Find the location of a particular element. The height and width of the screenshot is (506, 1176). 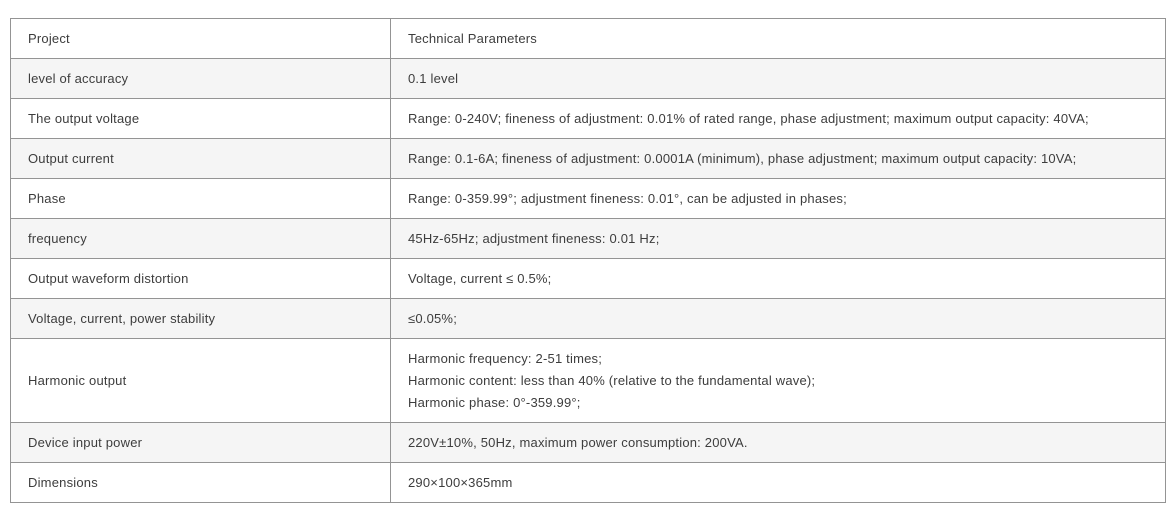

params-cell: 290×100×365mm is located at coordinates (778, 482).